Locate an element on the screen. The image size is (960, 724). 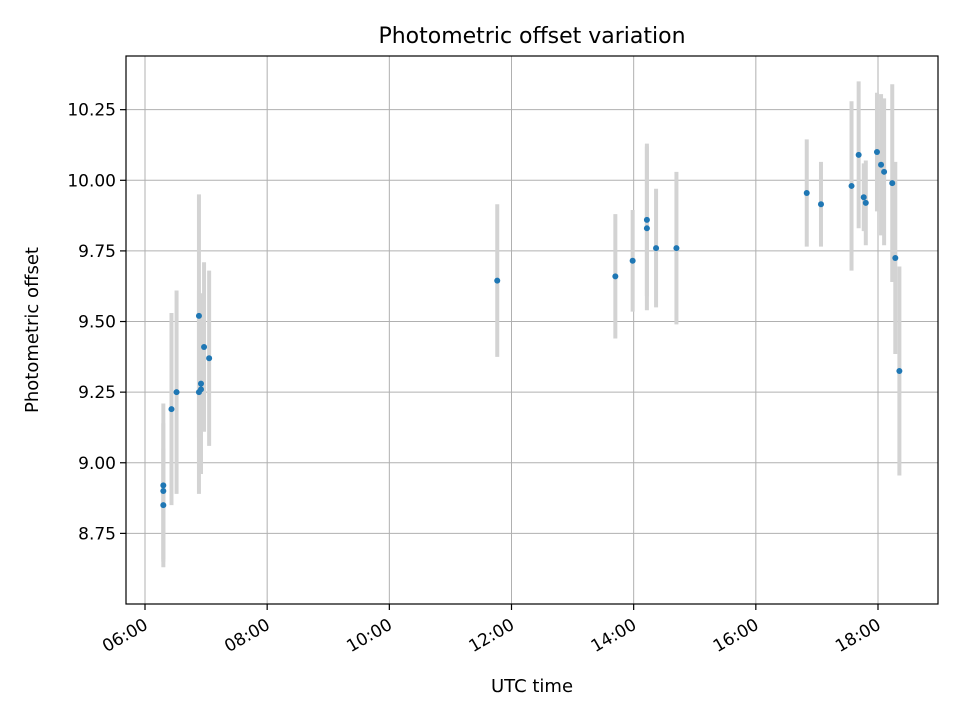
y-tick-label: 10.25 is located at coordinates (91, 111).